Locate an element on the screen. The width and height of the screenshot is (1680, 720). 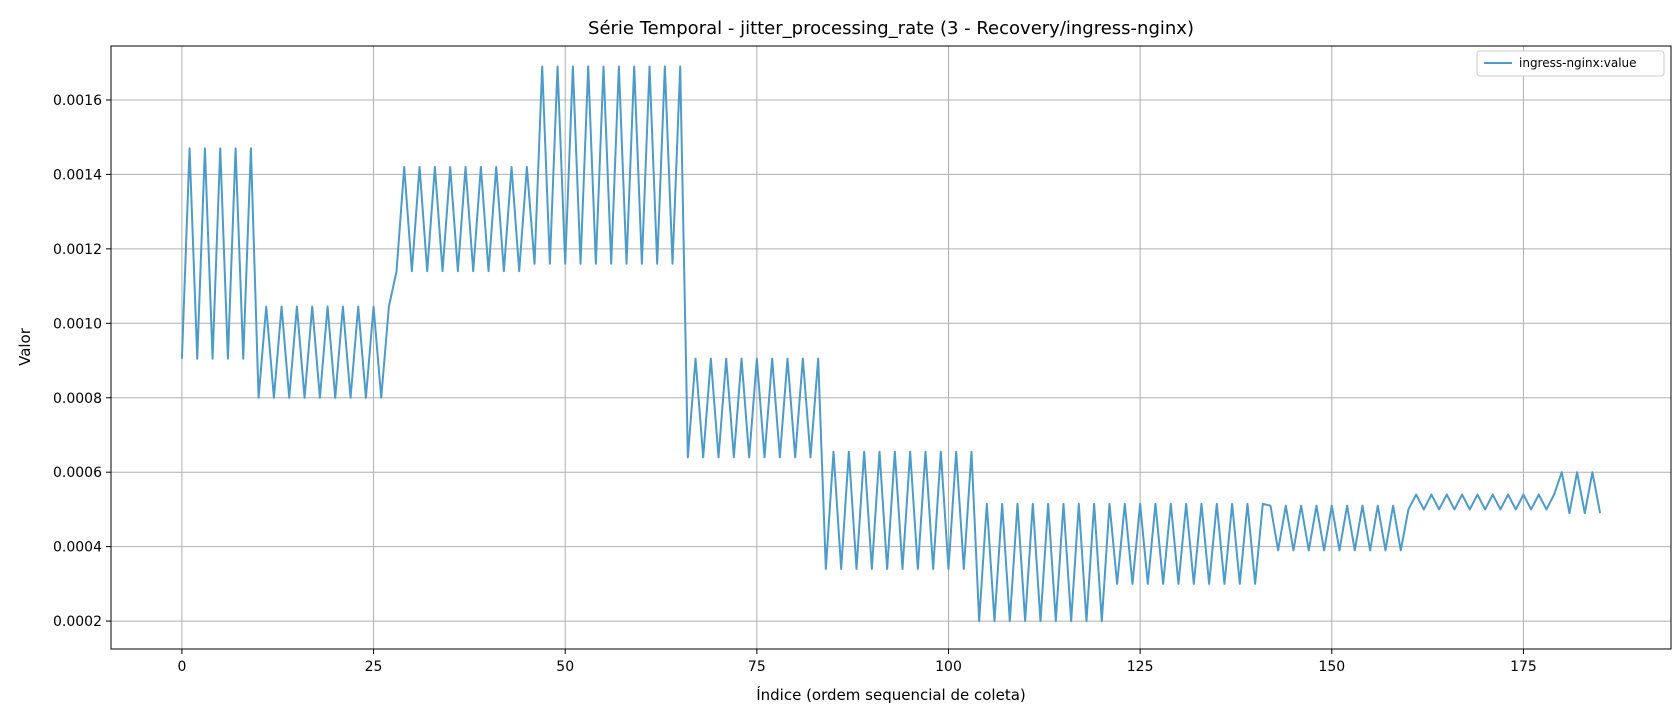
x-tick-label: 125 is located at coordinates (1140, 667).